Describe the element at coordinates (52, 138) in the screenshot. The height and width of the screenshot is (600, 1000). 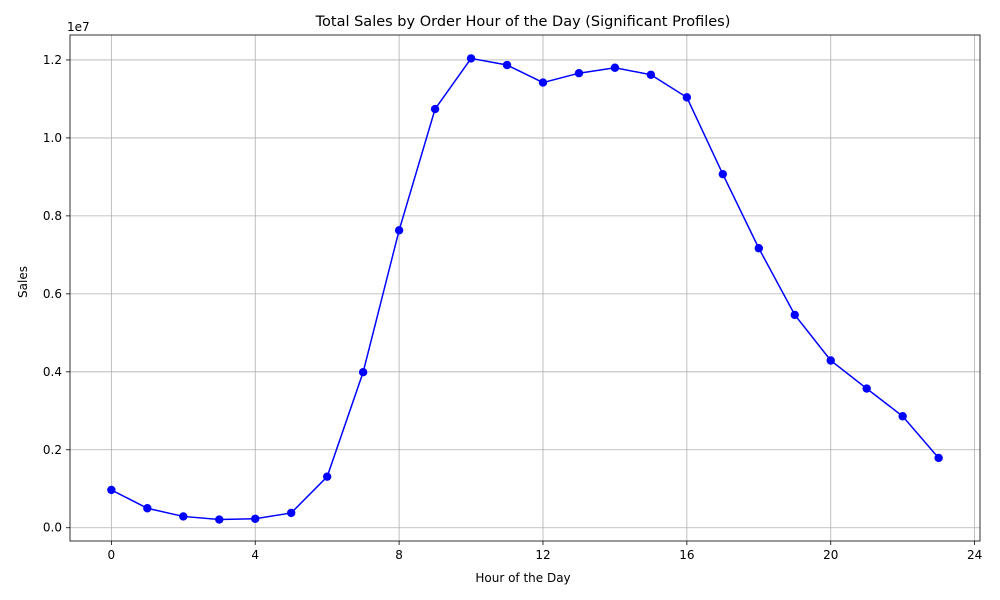
I see `y-tick-label: 1.0` at that location.